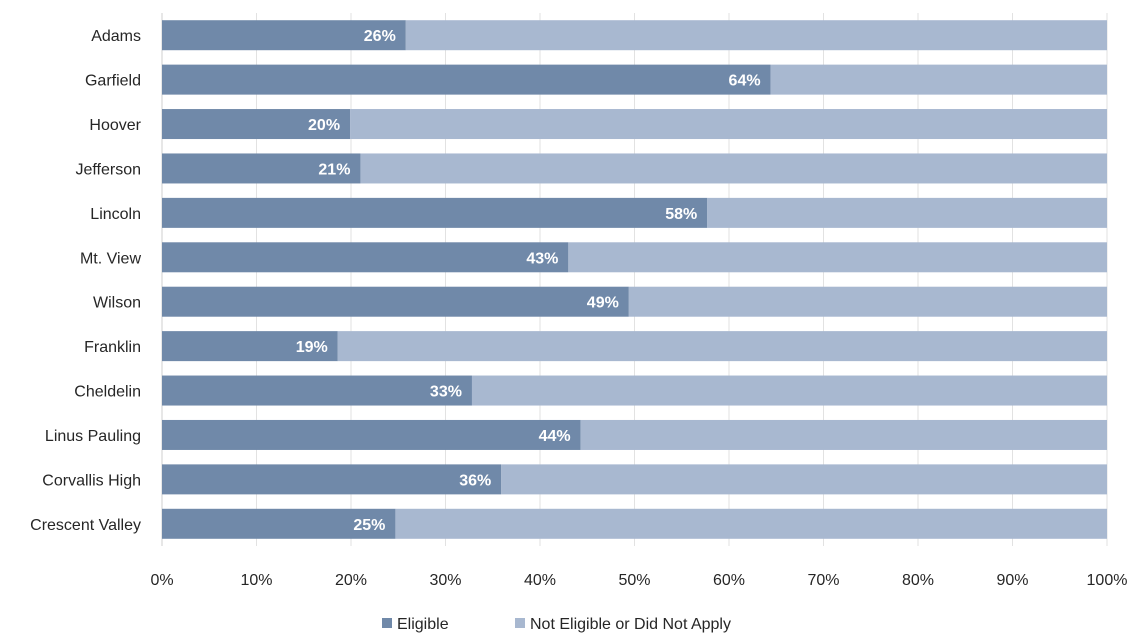  I want to click on x-tick-label: 40%, so click(540, 580).